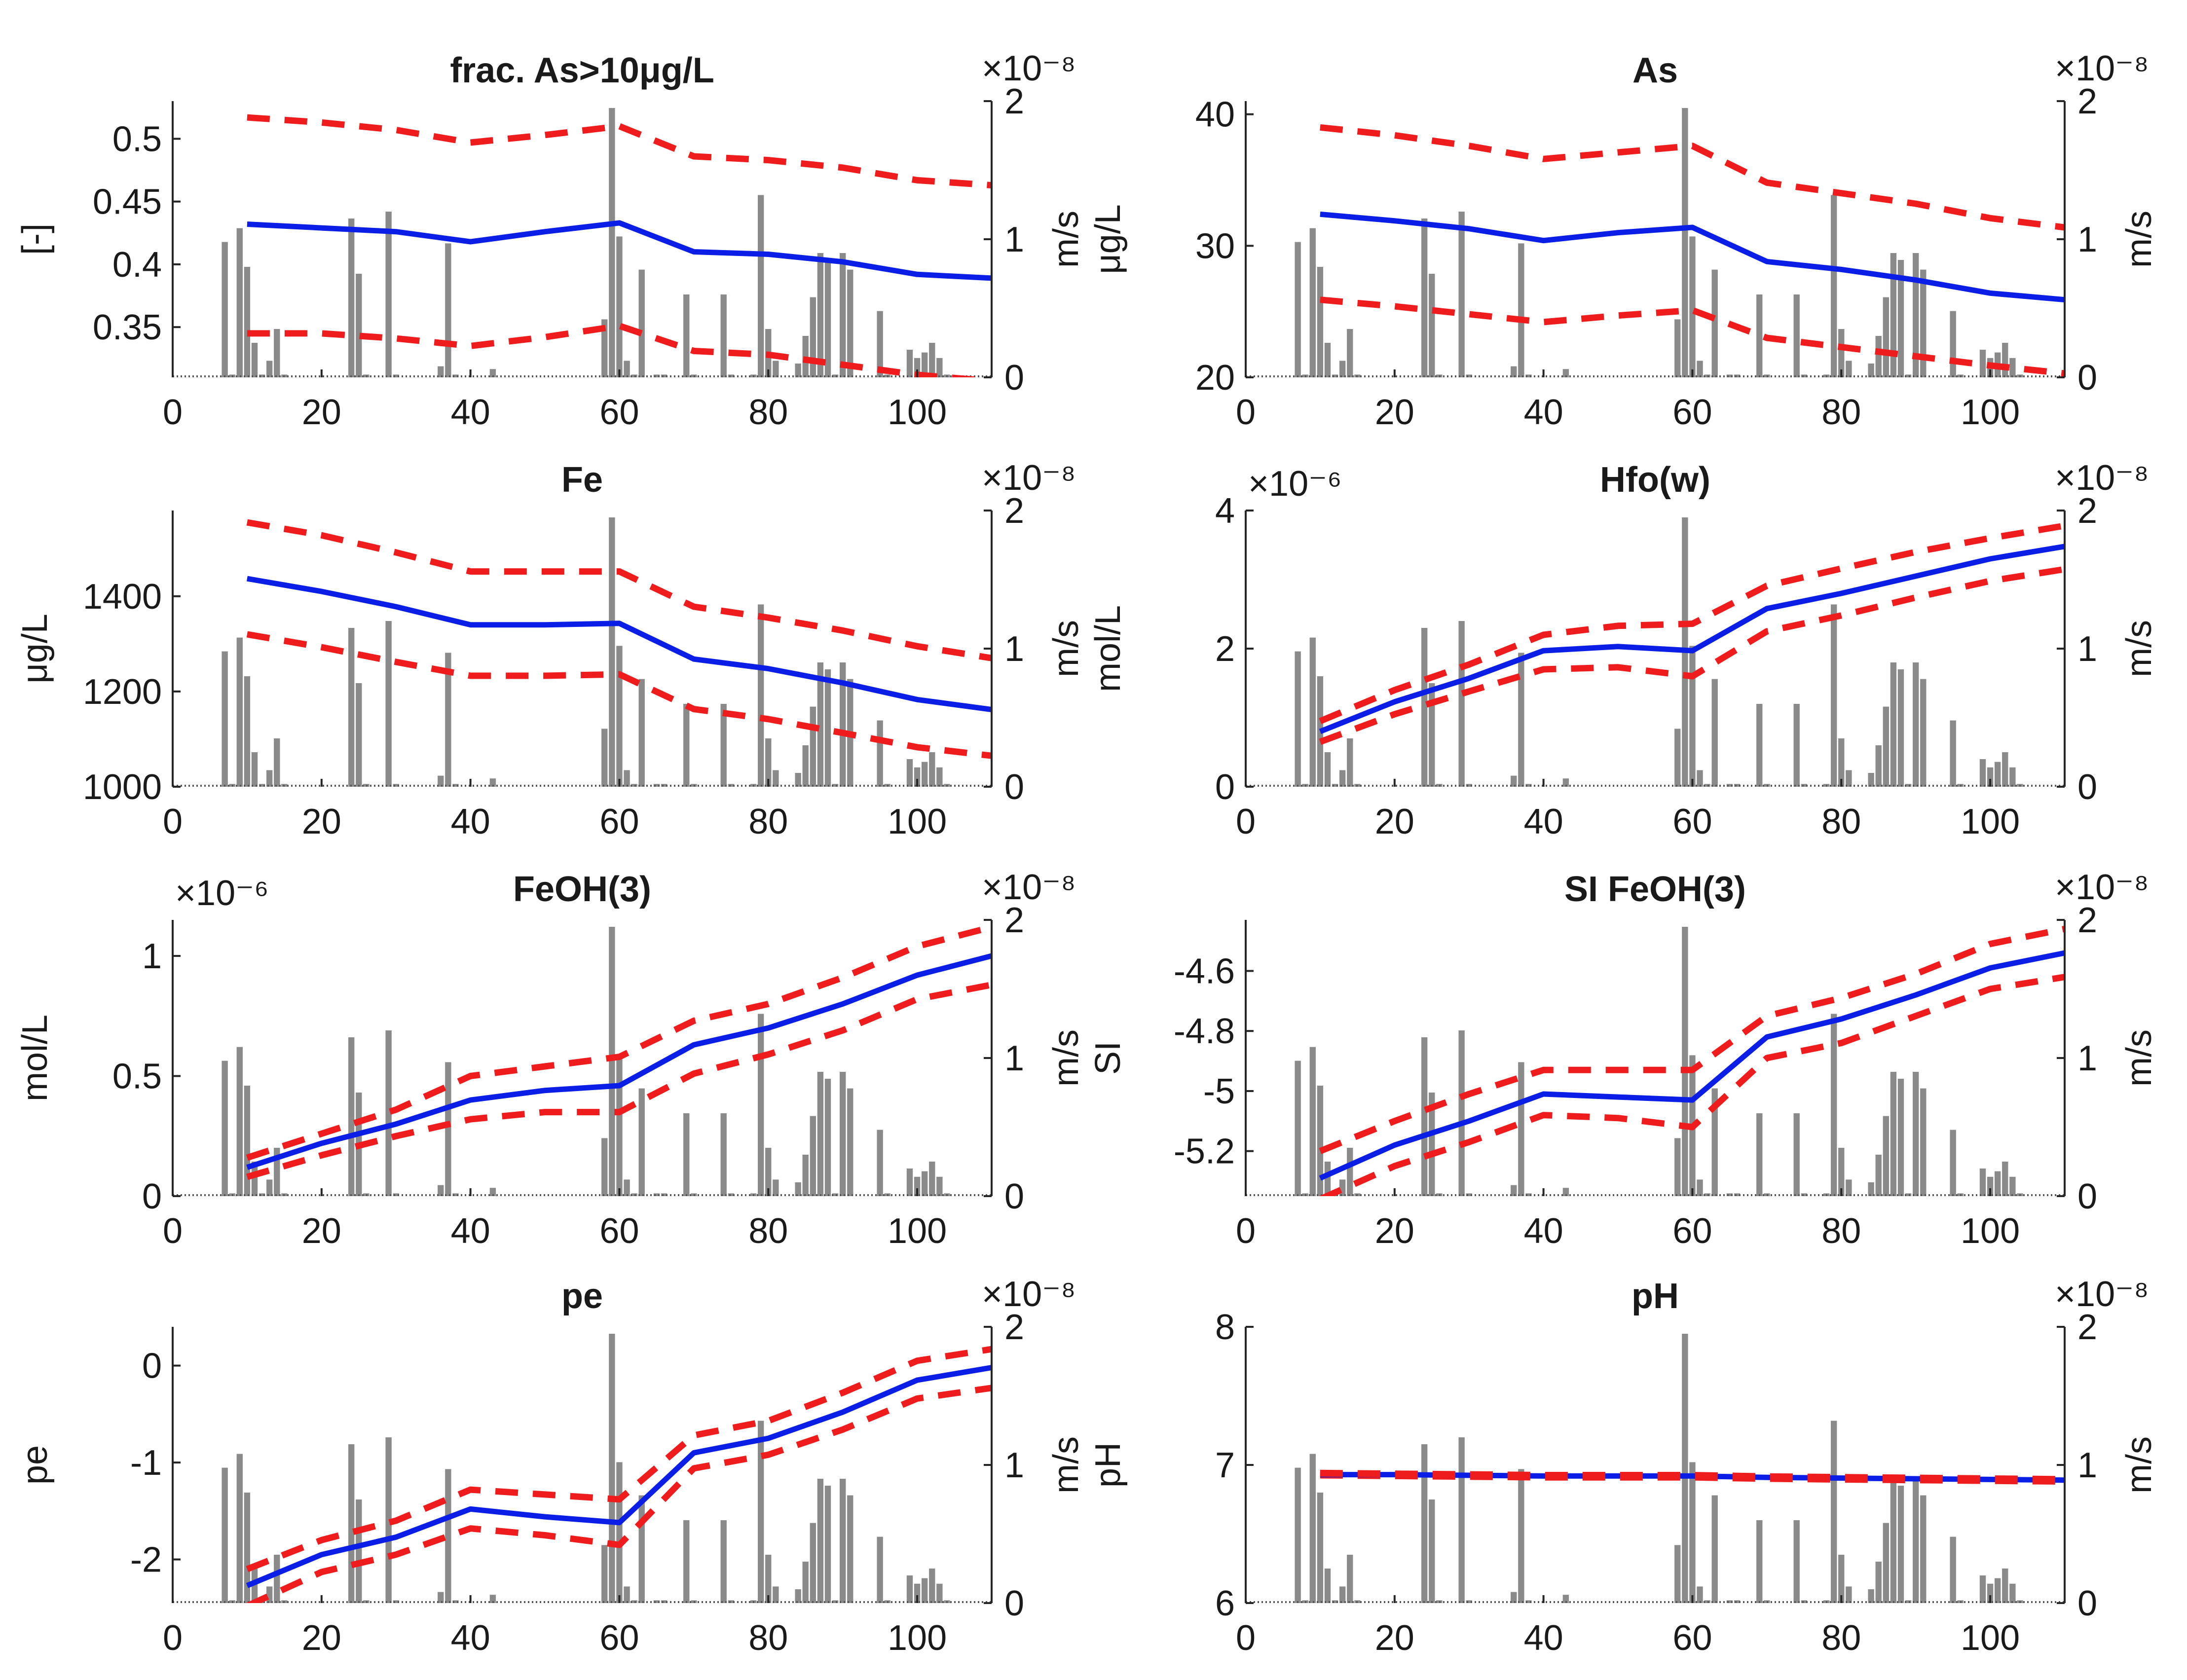  What do you see at coordinates (127, 327) in the screenshot?
I see `y-tick-label: 0.35` at bounding box center [127, 327].